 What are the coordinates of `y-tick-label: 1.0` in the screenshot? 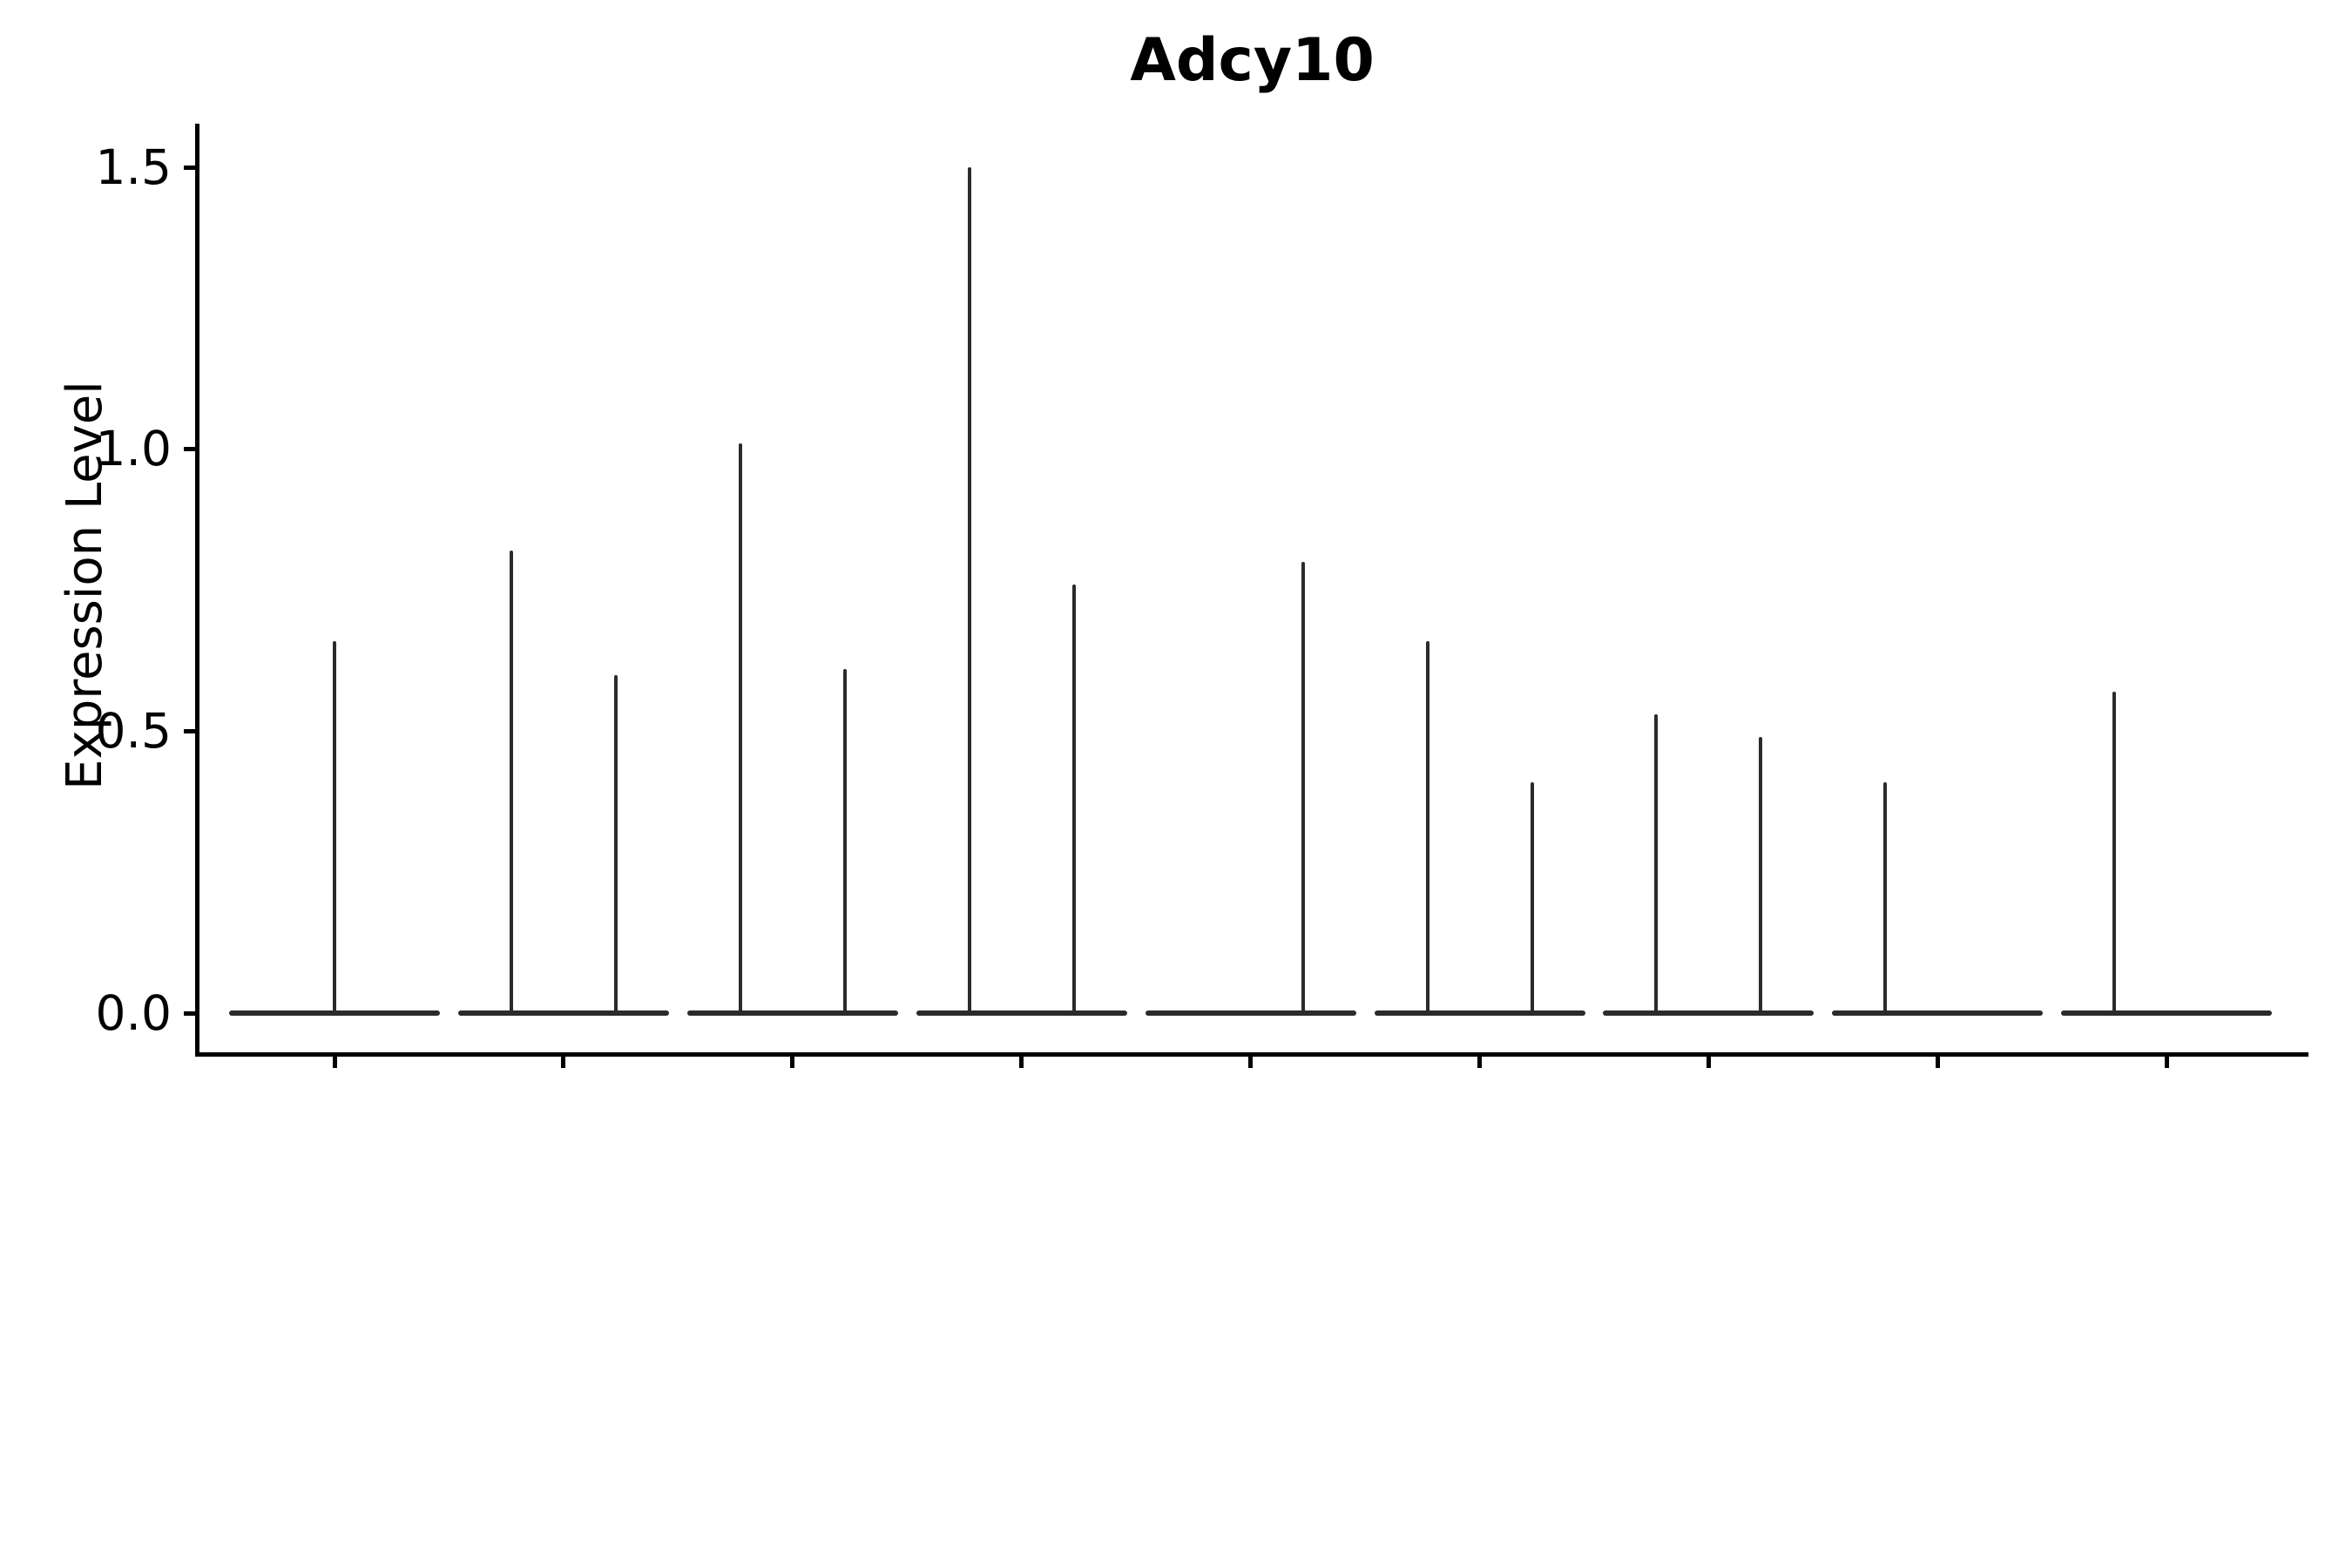 It's located at (134, 449).